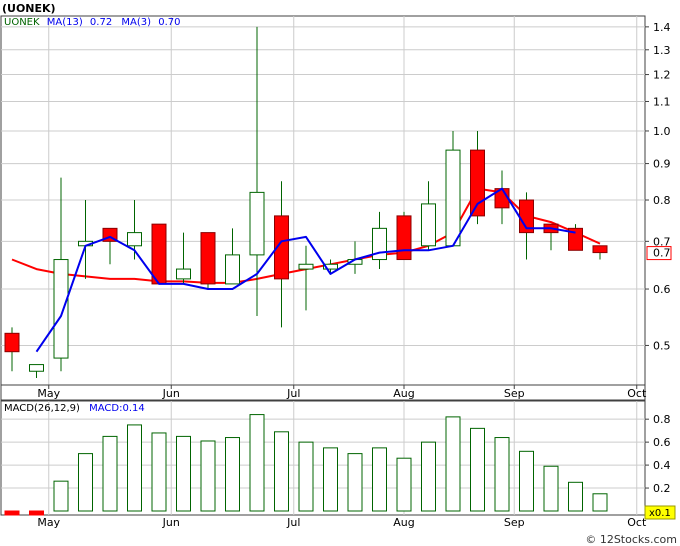 The image size is (680, 546). Describe the element at coordinates (662, 131) in the screenshot. I see `price-ytick-label-5: 1.0` at that location.